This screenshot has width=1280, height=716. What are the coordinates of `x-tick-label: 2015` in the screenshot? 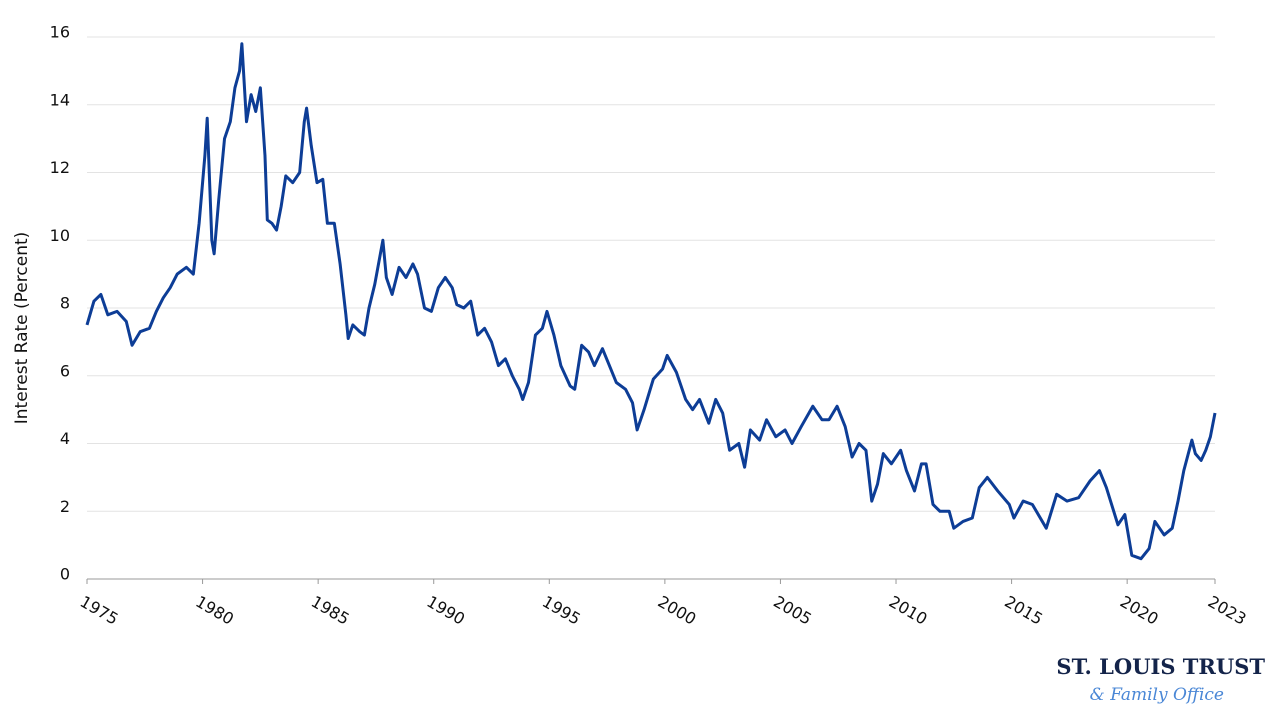 It's located at (1023, 610).